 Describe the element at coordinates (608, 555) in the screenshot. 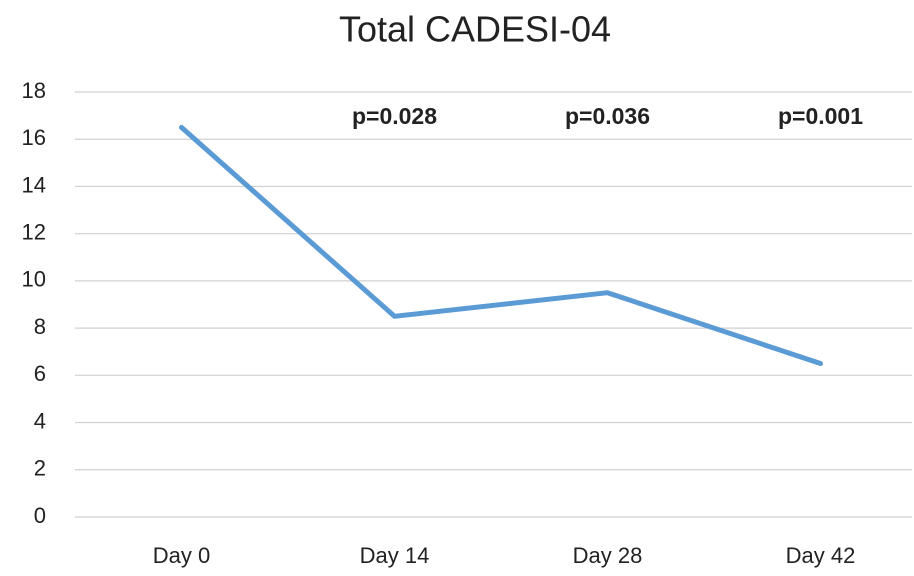

I see `x-tick-label: Day 28` at that location.